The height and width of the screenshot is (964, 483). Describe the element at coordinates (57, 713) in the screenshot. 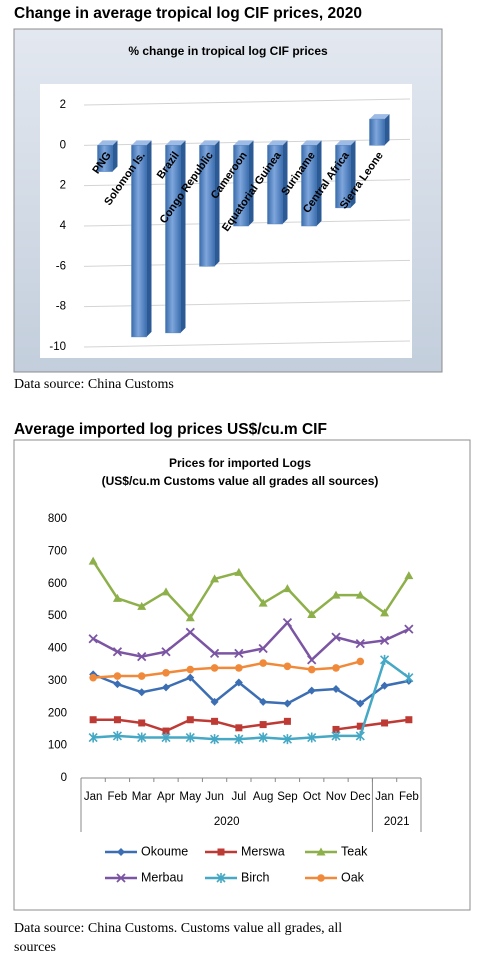

I see `y-tick-label: 200` at that location.